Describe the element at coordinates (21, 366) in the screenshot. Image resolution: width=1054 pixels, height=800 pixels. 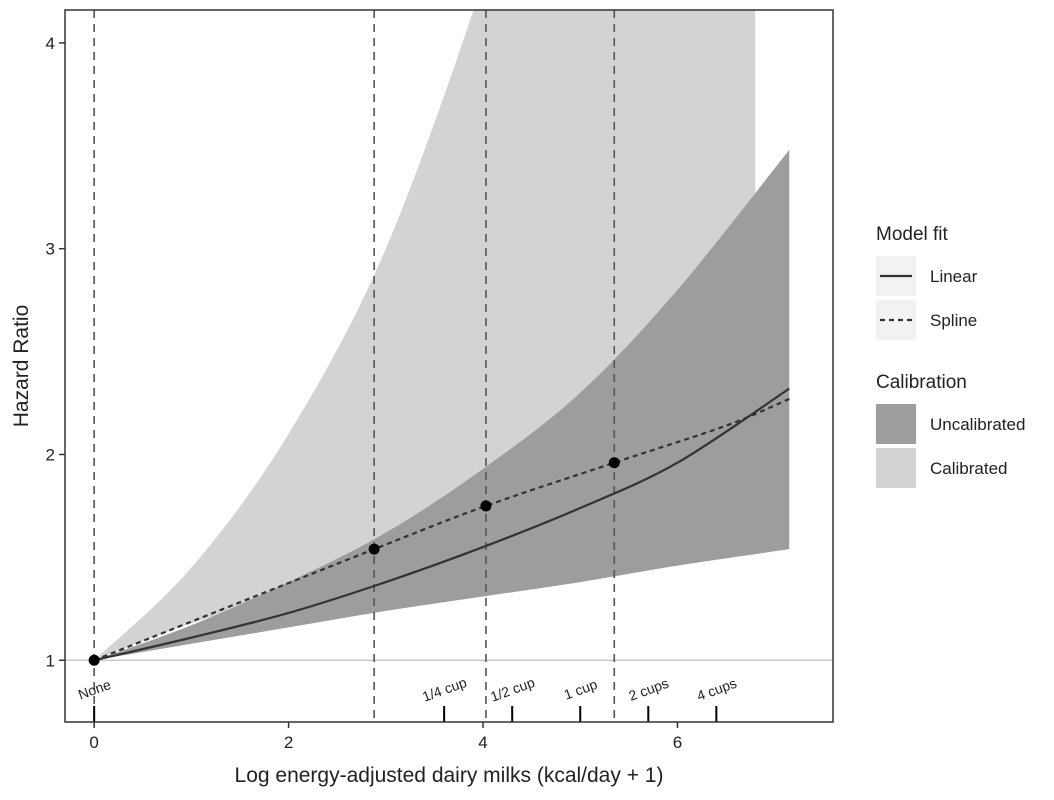
I see `y-axis-label: Hazard Ratio` at that location.